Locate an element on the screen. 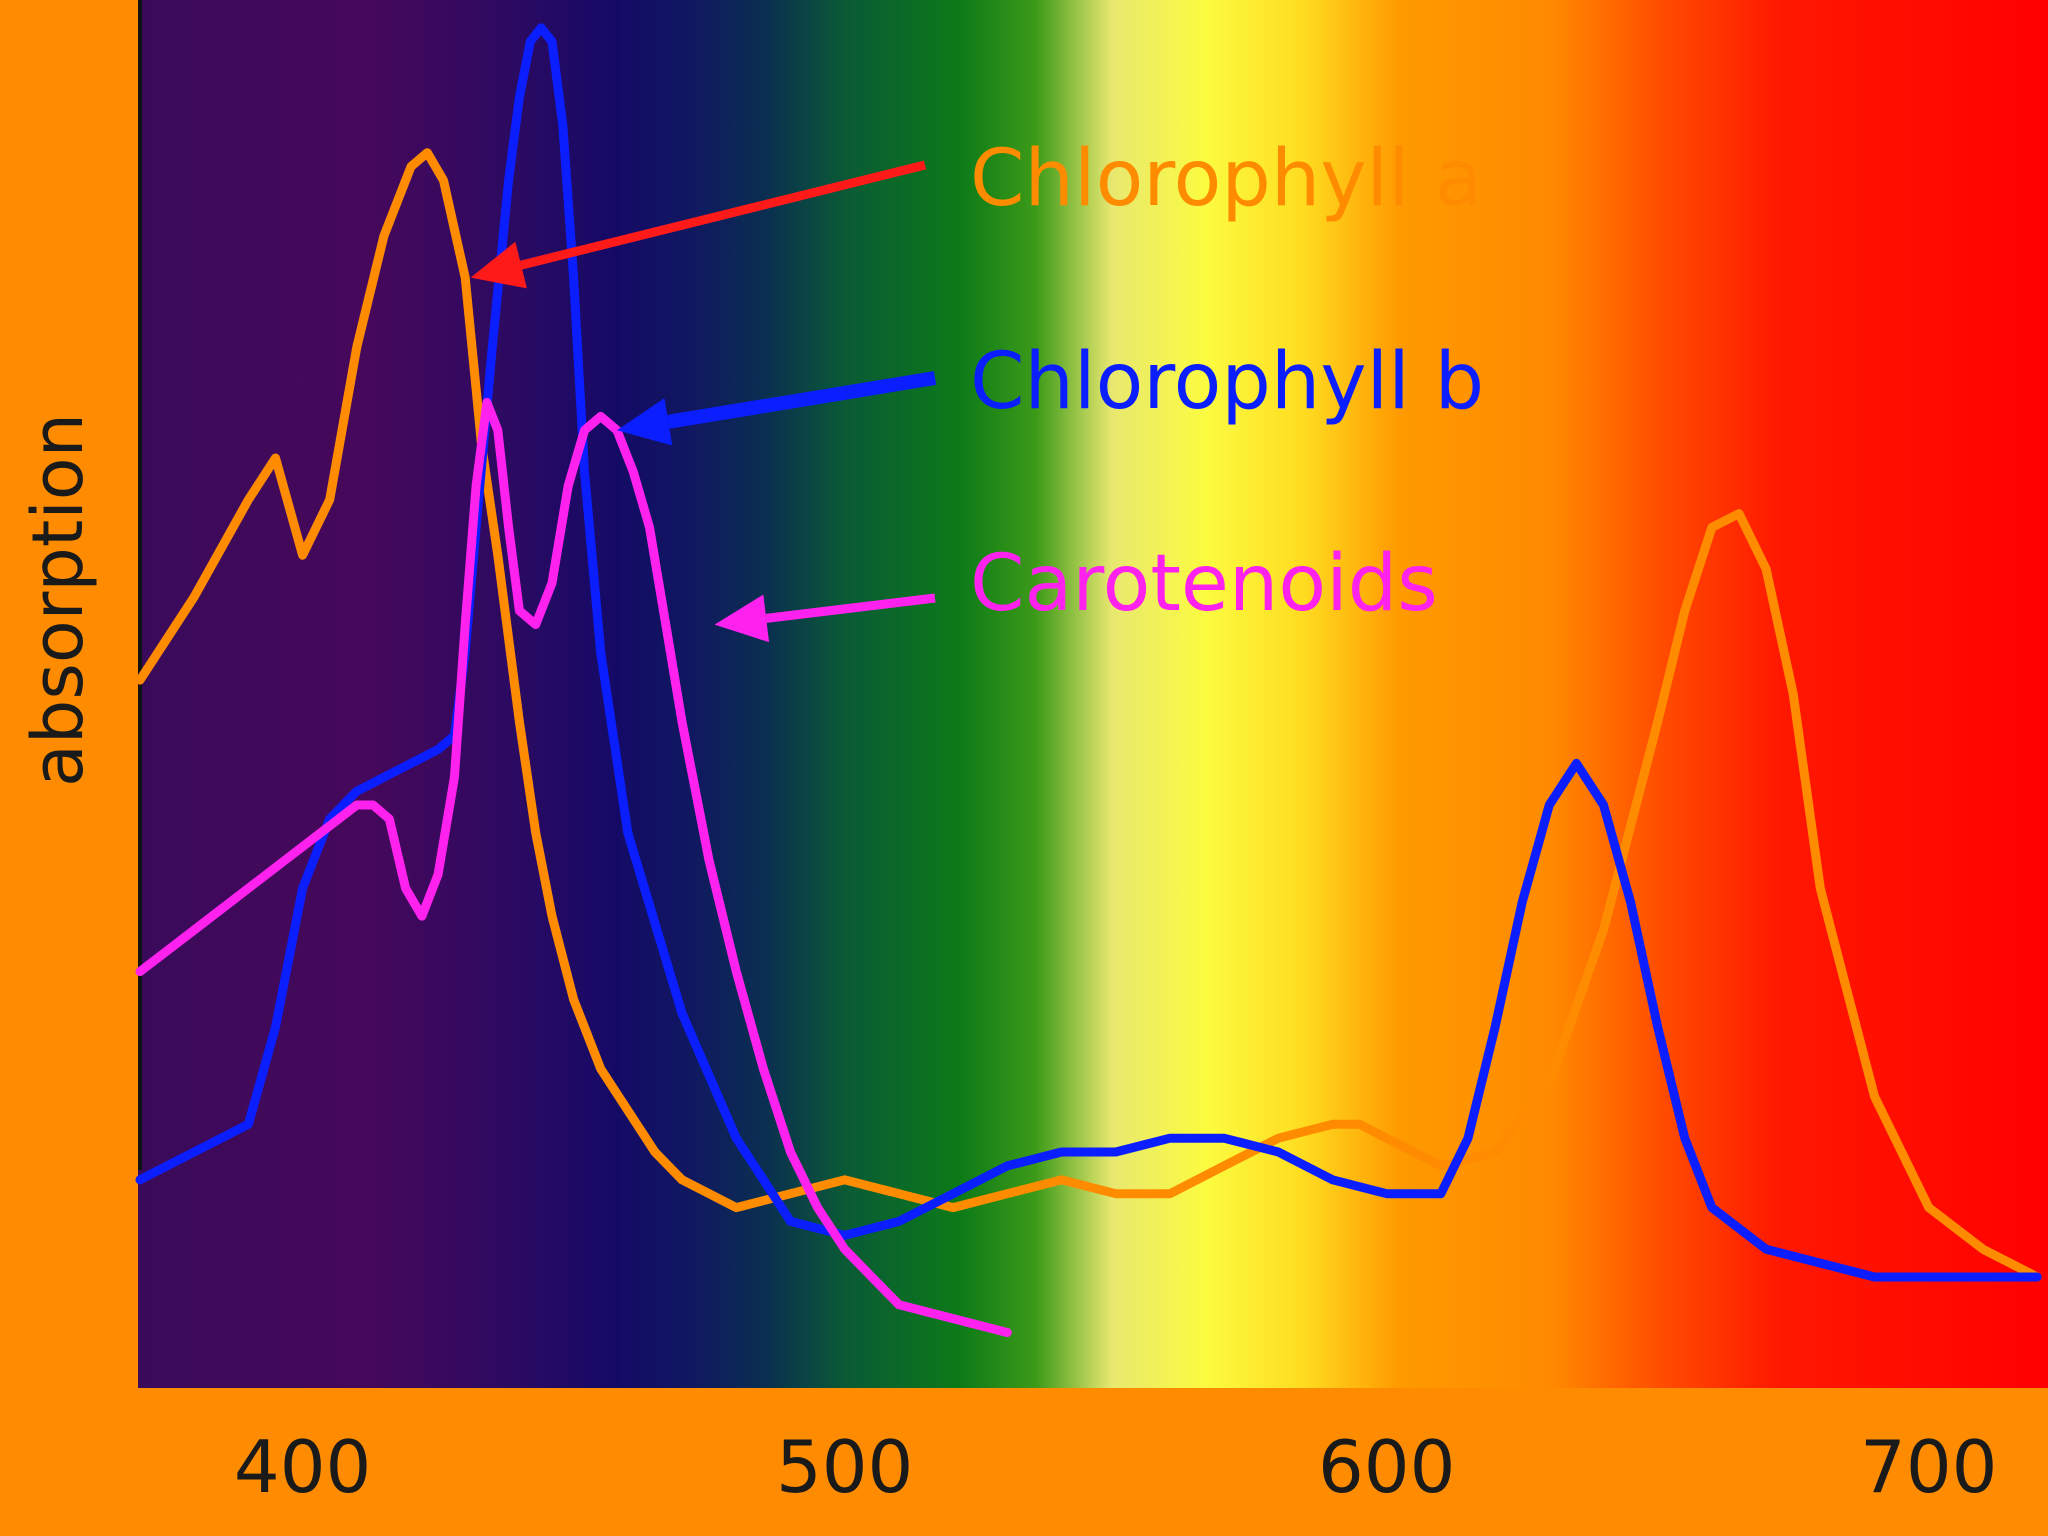 This screenshot has height=1536, width=2048. arrow-shaft-chlorophyll-a is located at coordinates (723, 215).